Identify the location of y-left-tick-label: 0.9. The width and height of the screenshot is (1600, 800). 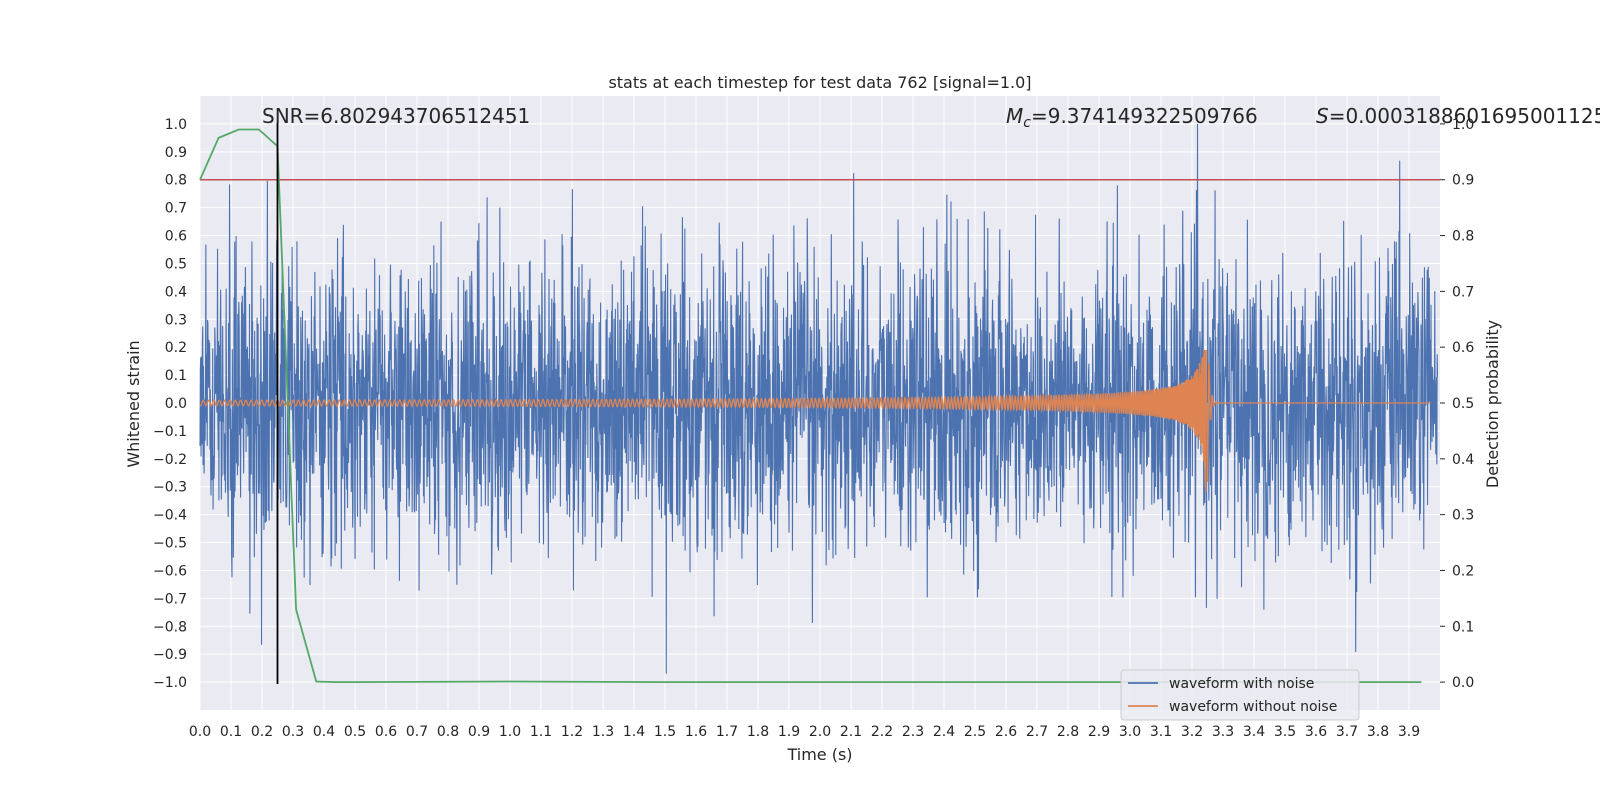
(176, 153).